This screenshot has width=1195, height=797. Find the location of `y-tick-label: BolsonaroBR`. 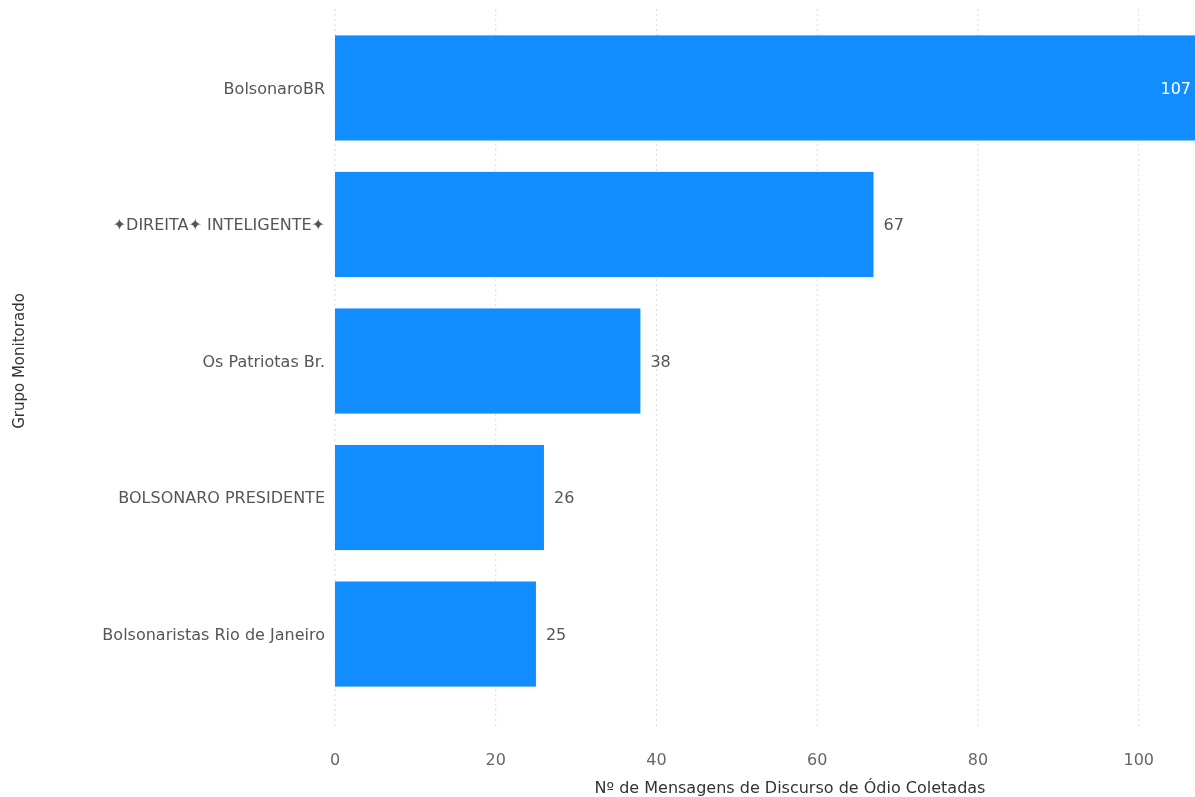

y-tick-label: BolsonaroBR is located at coordinates (274, 88).